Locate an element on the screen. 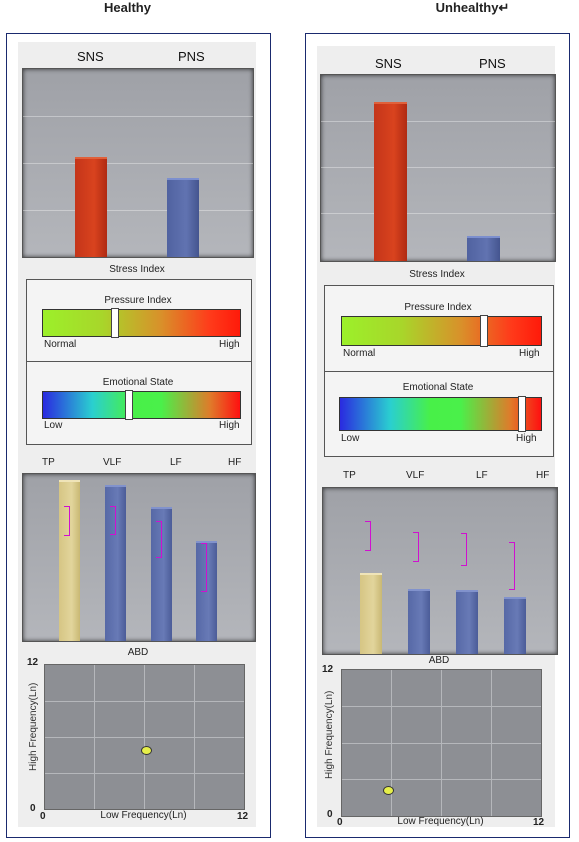 The width and height of the screenshot is (579, 842). healthy-heading: Healthy is located at coordinates (127, 7).